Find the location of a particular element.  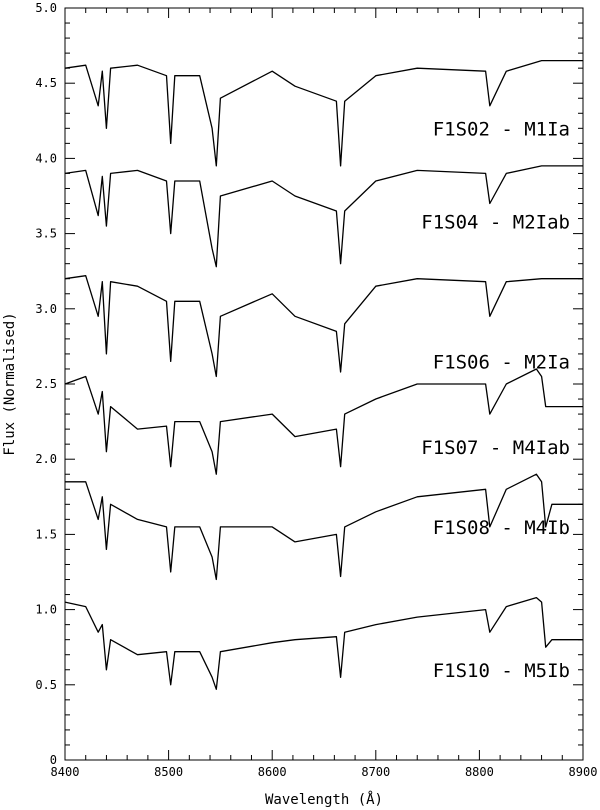

y-tick-label: 2.0 is located at coordinates (46, 459).